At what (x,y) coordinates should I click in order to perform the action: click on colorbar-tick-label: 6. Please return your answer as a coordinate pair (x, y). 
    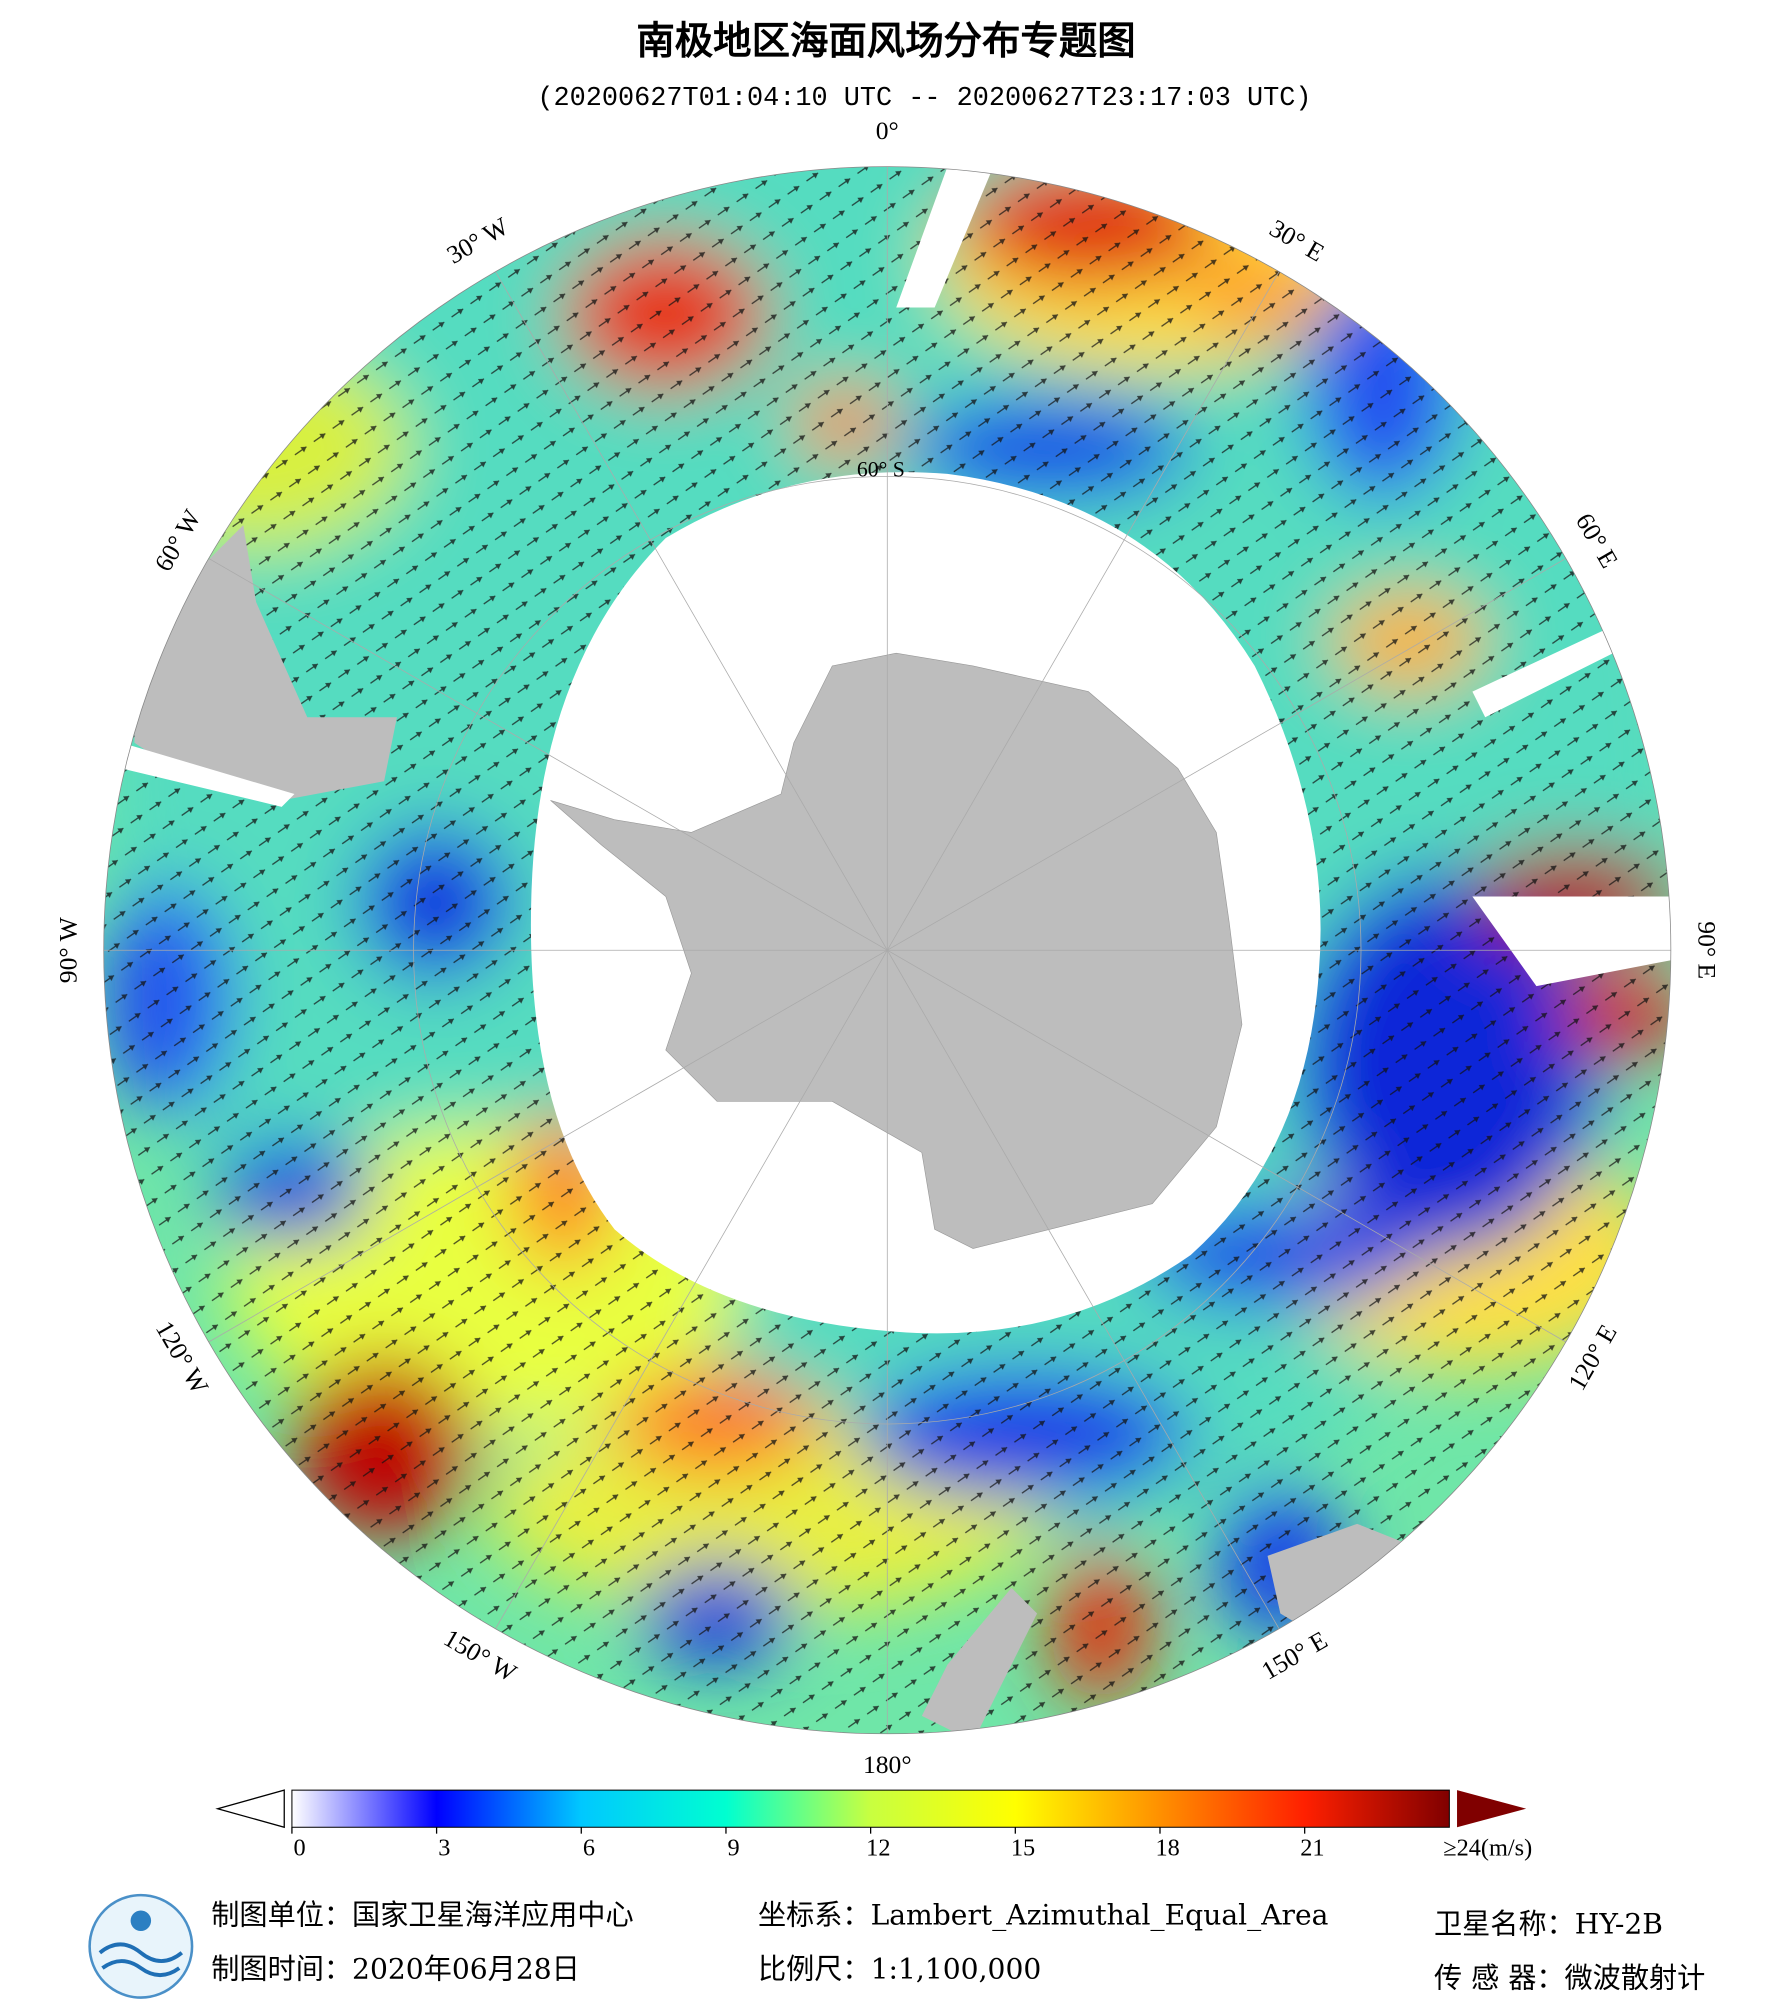
    Looking at the image, I should click on (589, 1847).